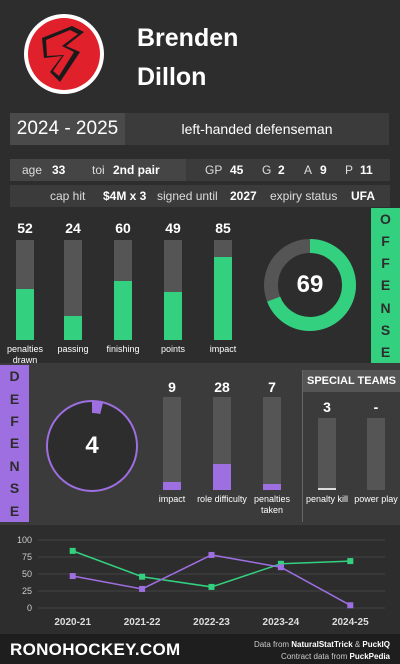  Describe the element at coordinates (72, 622) in the screenshot. I see `x-tick-label: 2020-21` at that location.